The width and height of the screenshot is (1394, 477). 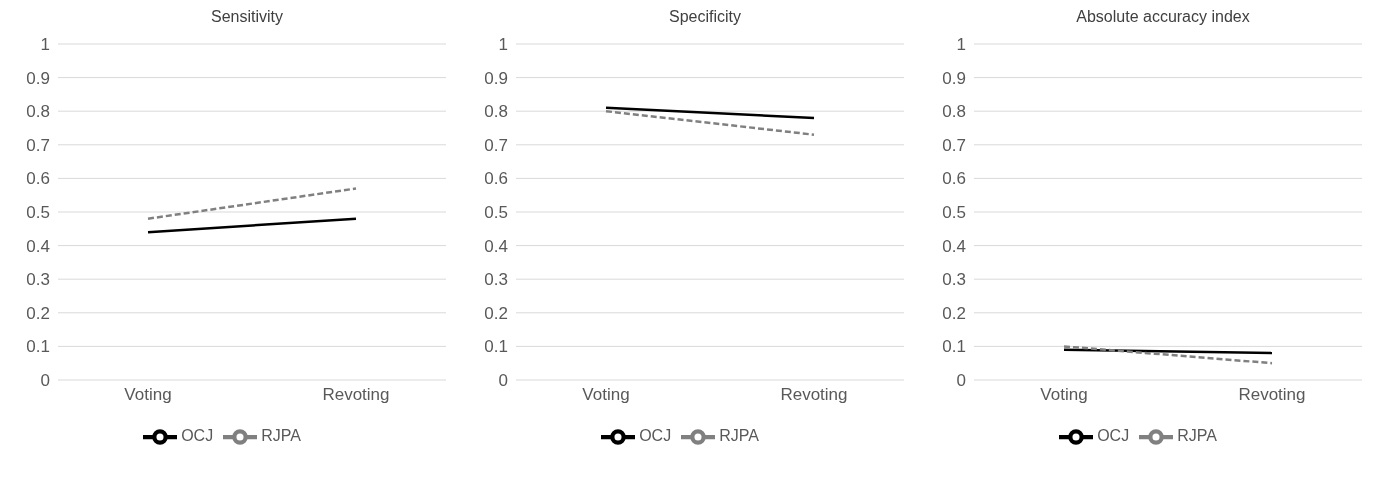 What do you see at coordinates (247, 17) in the screenshot?
I see `chart-title: Sensitivity` at bounding box center [247, 17].